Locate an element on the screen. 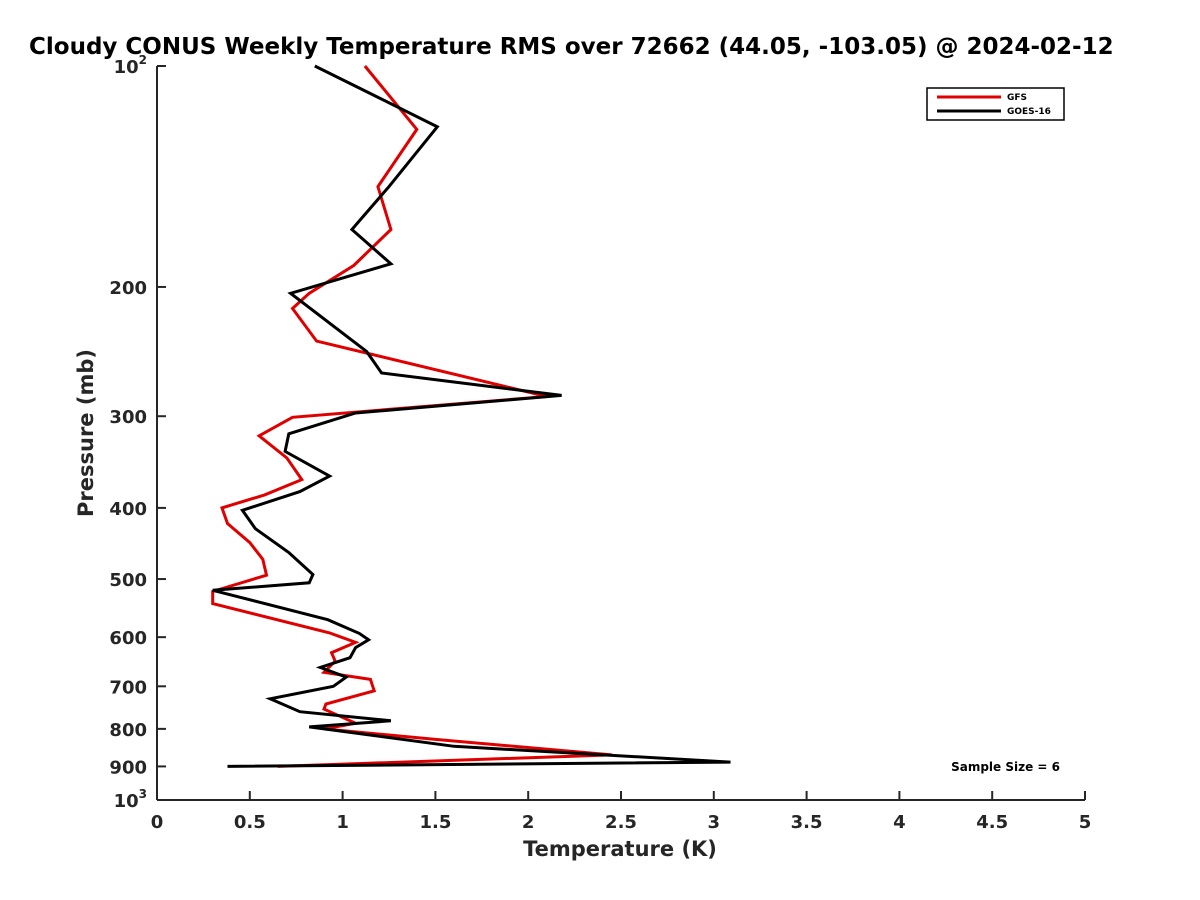  y-tick-label: 300 is located at coordinates (128, 417).